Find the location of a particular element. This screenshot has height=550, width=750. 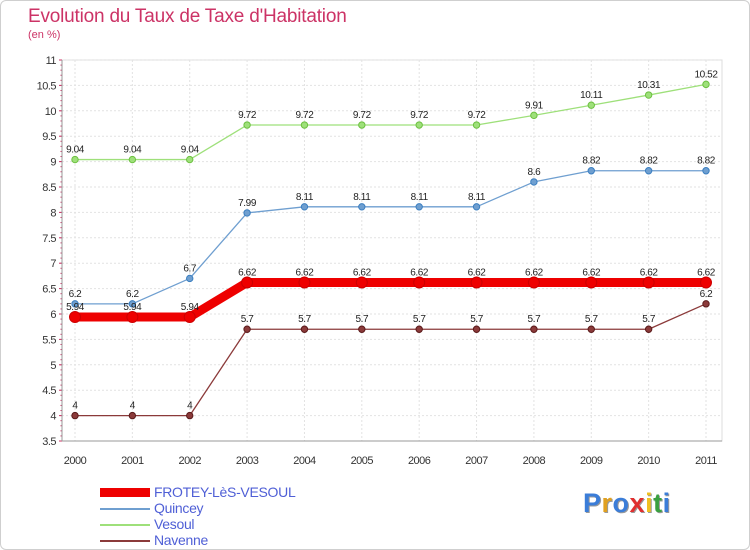

y-tick-label: 8.5 is located at coordinates (49, 188).